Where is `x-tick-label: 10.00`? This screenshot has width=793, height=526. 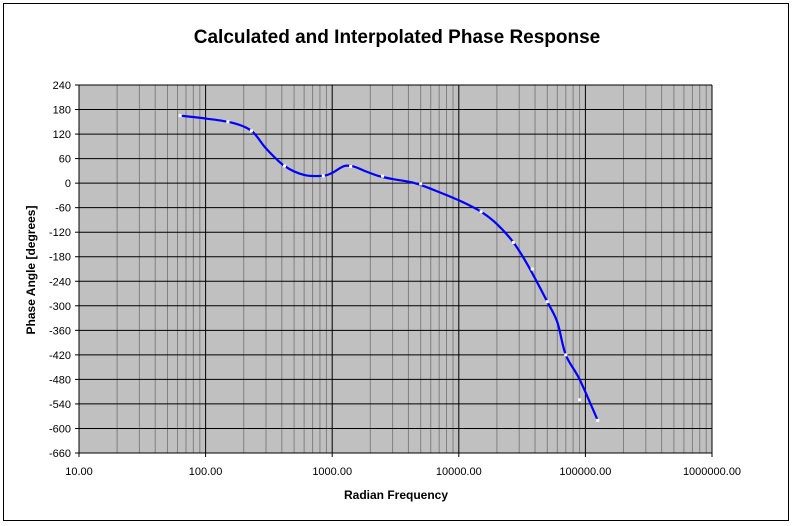
x-tick-label: 10.00 is located at coordinates (79, 472).